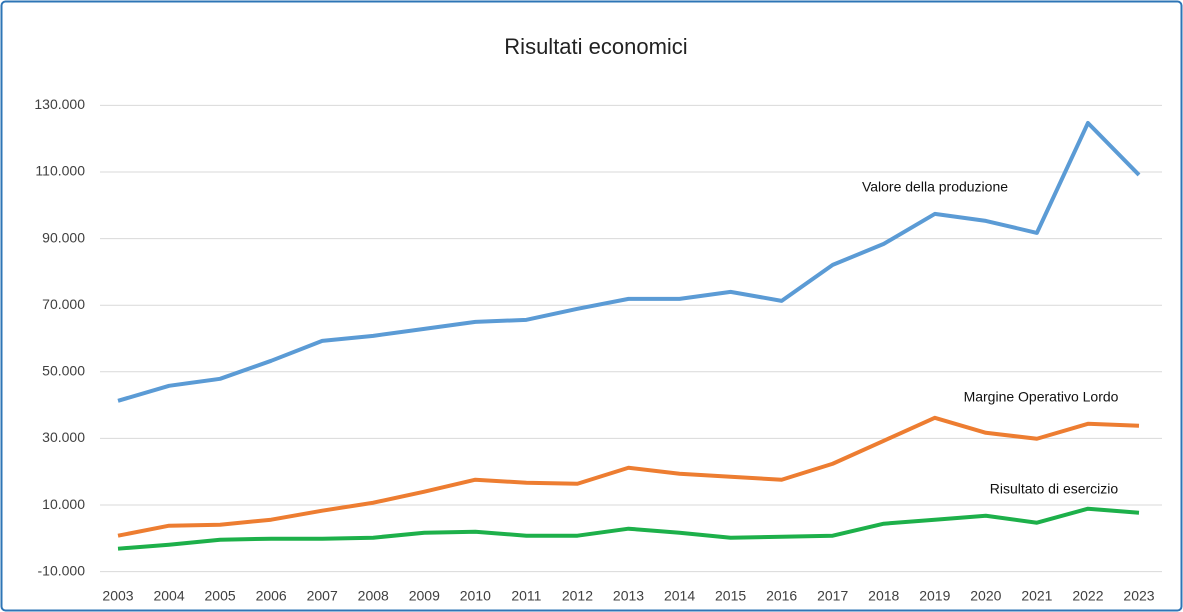  I want to click on x-tick-label: 2018, so click(883, 596).